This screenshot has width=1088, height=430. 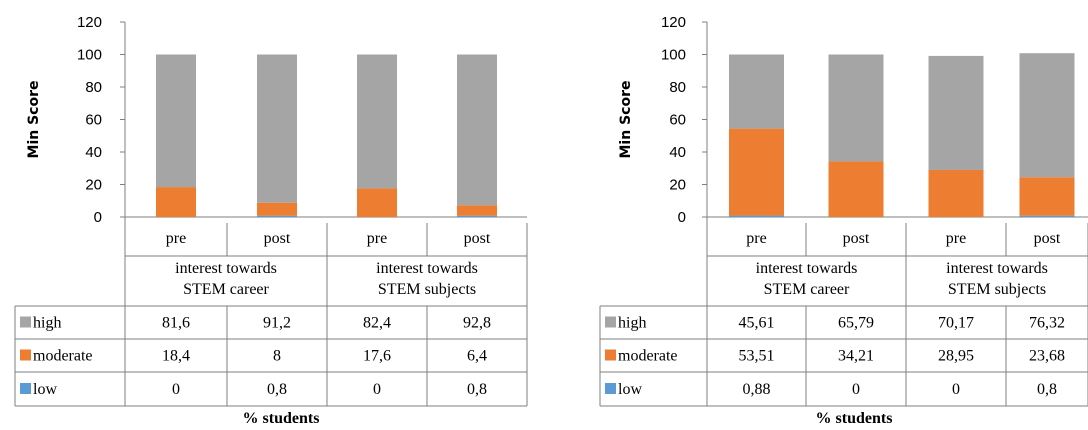 I want to click on data-table-value: 92,8, so click(x=477, y=323).